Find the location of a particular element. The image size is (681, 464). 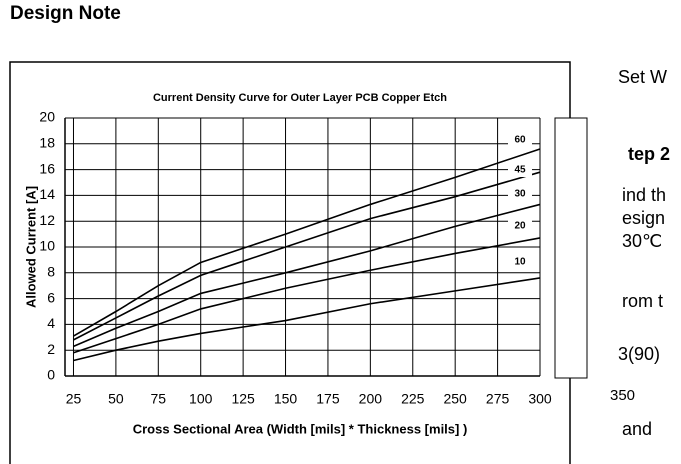

y-axis-label: Allowed Current [A] is located at coordinates (30, 247).